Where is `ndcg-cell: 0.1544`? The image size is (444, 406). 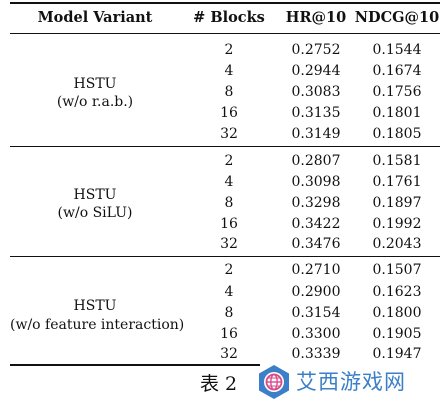
ndcg-cell: 0.1544 is located at coordinates (397, 50).